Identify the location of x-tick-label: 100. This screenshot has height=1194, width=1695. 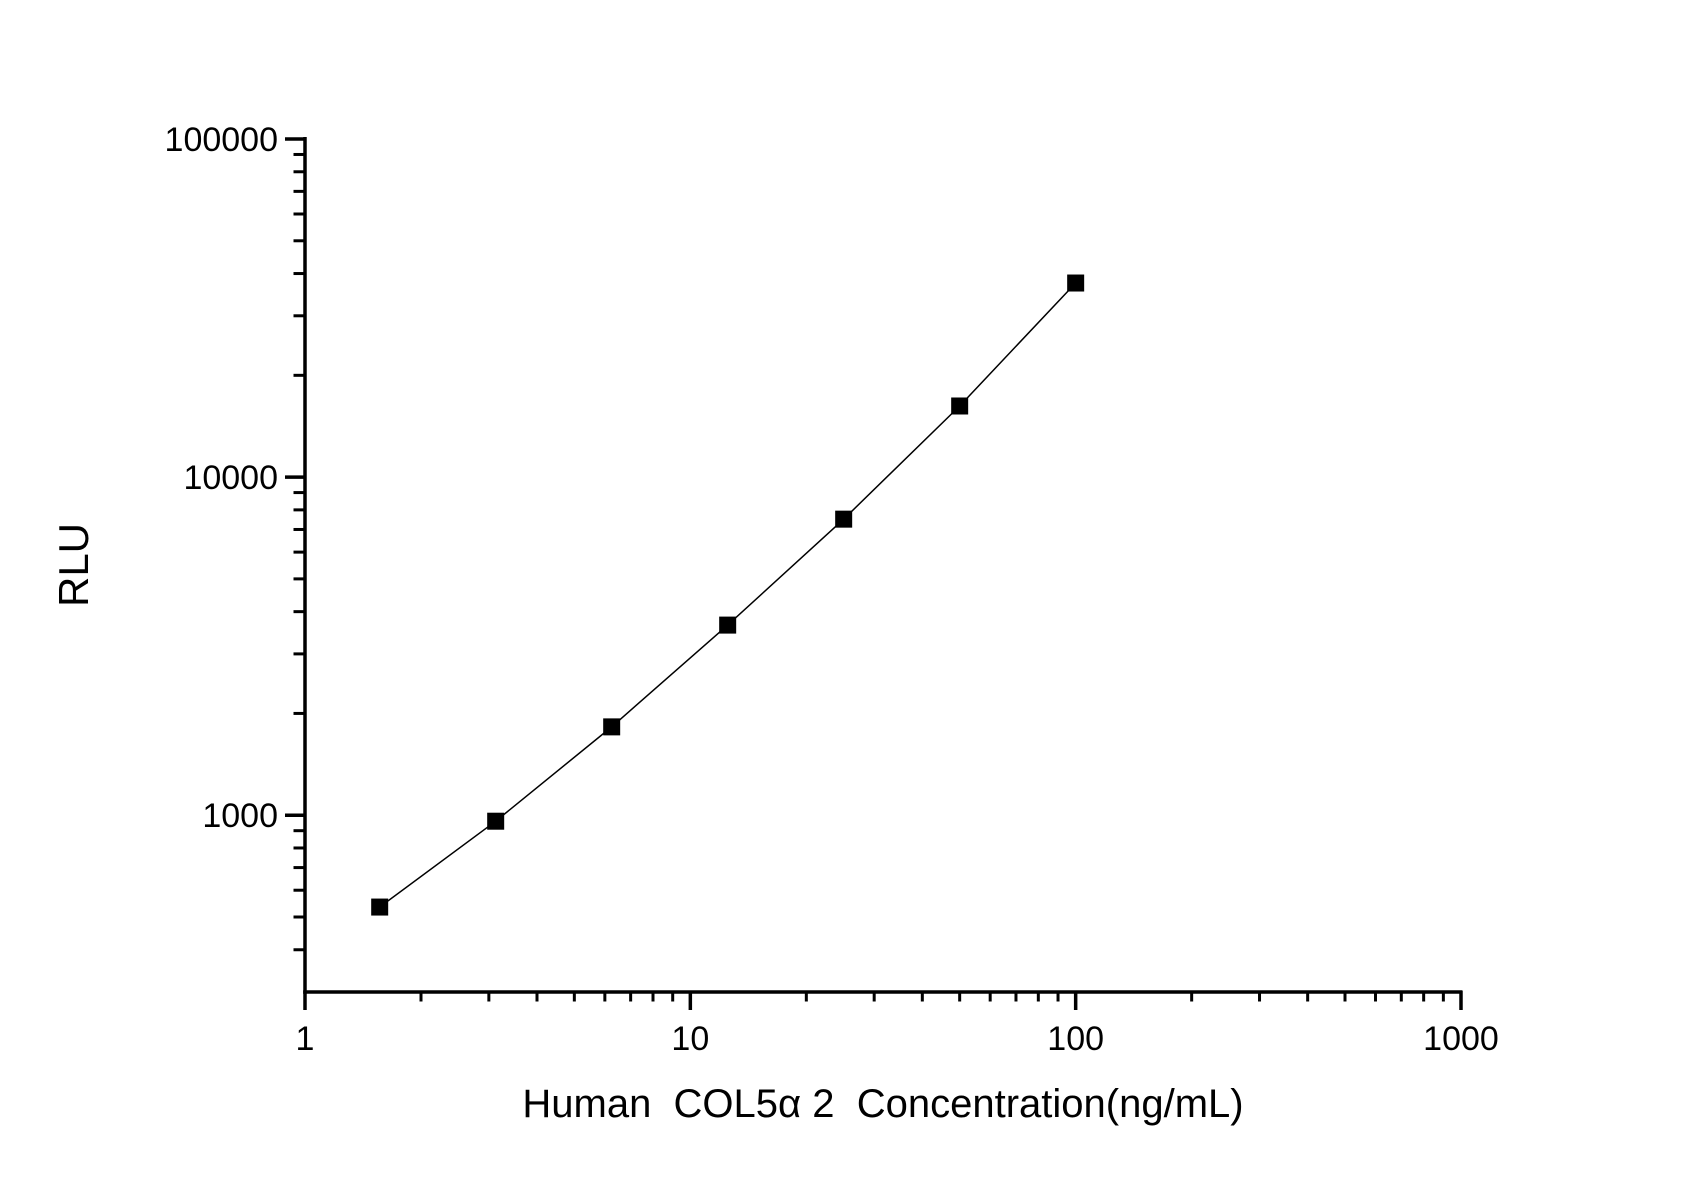
(1075, 1039).